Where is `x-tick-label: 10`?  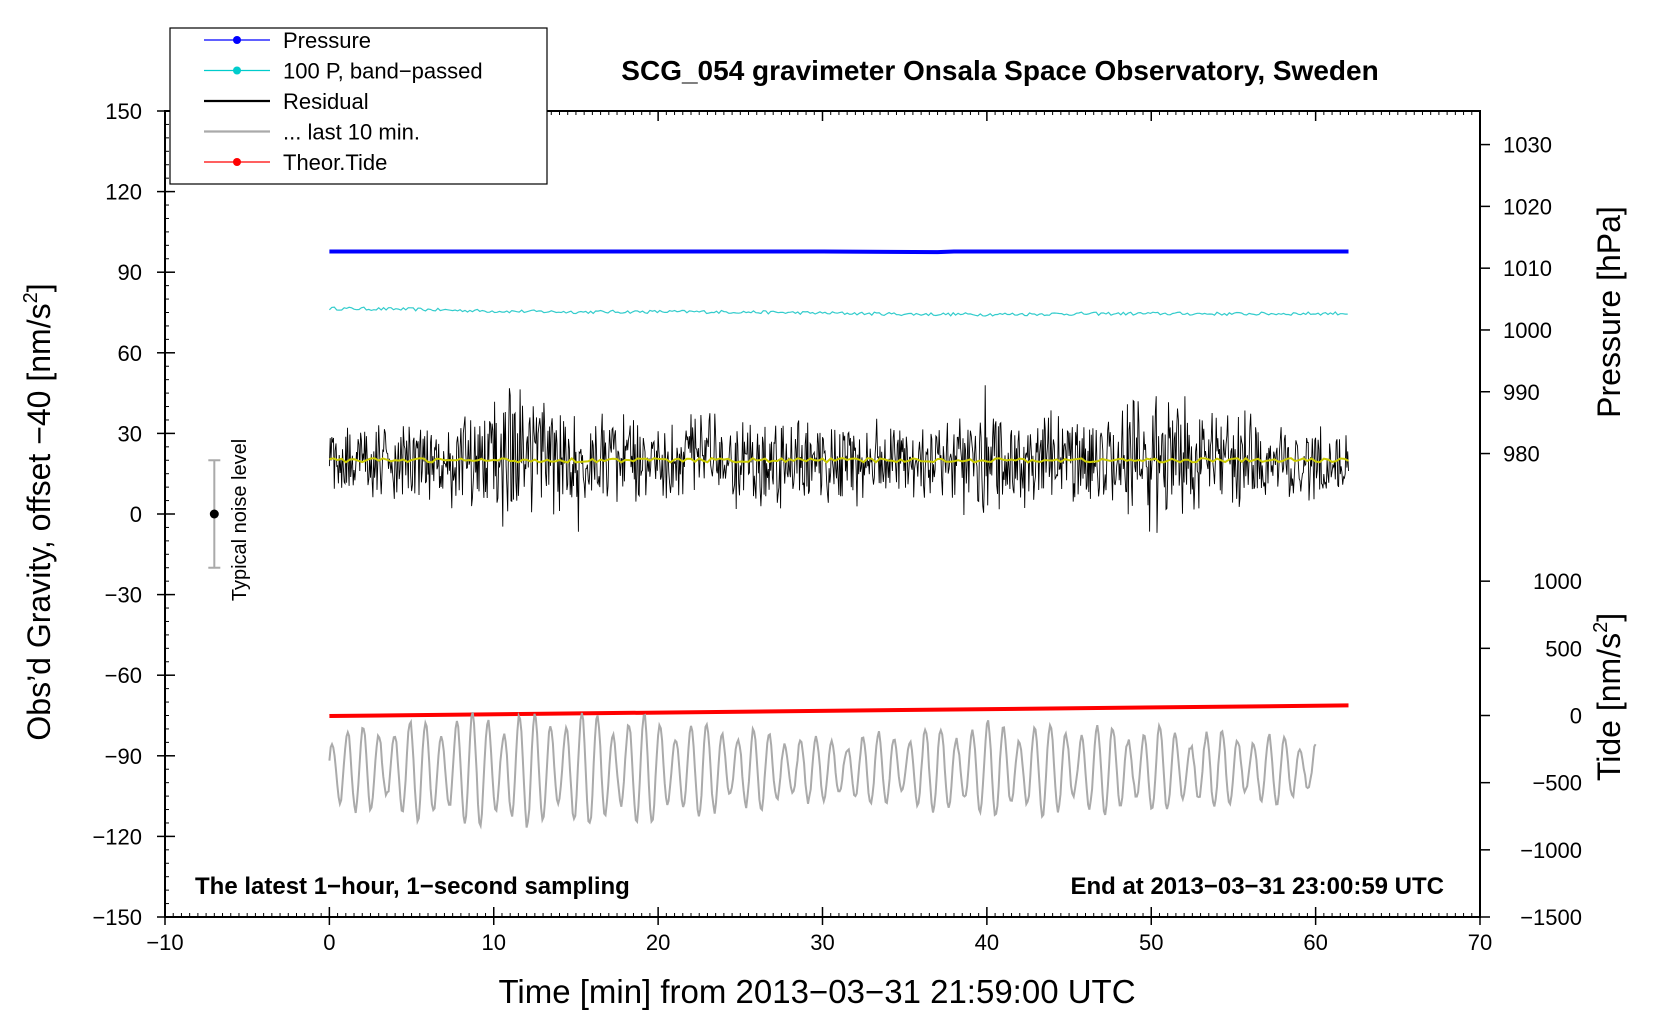
x-tick-label: 10 is located at coordinates (494, 942).